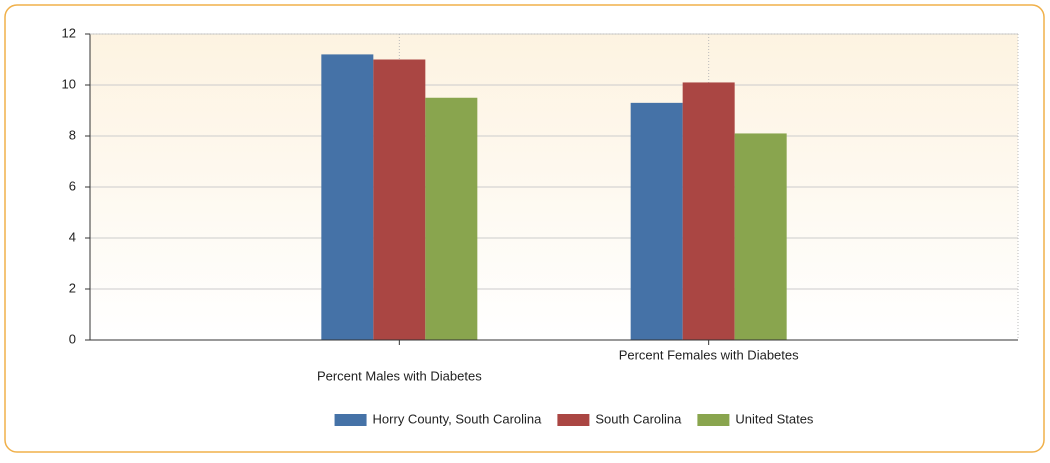 The height and width of the screenshot is (463, 1050). Describe the element at coordinates (638, 418) in the screenshot. I see `legend-label: South Carolina` at that location.